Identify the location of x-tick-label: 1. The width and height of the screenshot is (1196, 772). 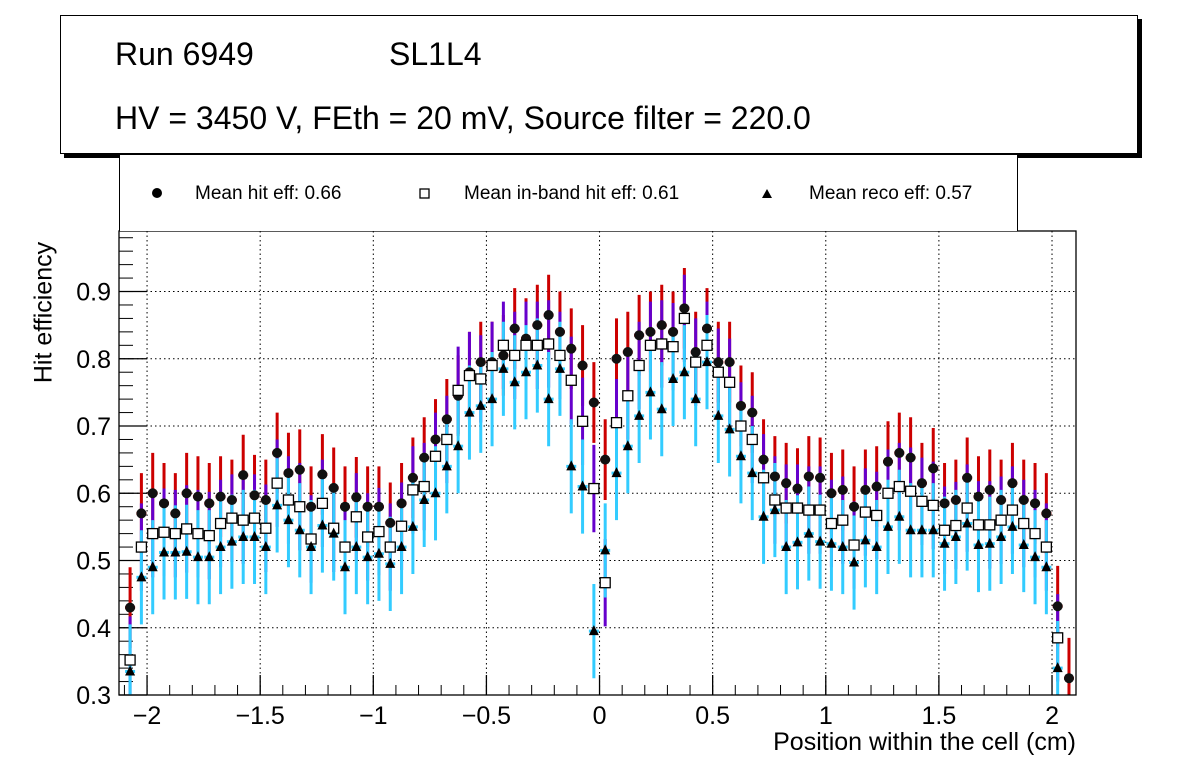
(826, 716).